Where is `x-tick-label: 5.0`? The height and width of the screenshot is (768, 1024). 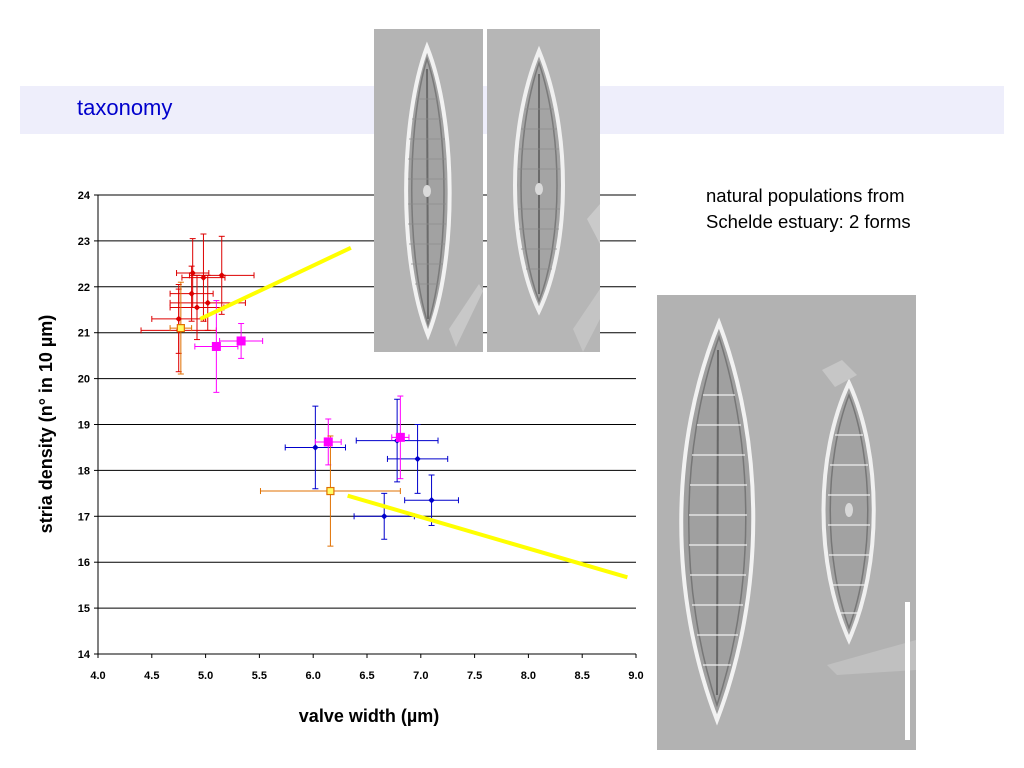
x-tick-label: 5.0 is located at coordinates (205, 676).